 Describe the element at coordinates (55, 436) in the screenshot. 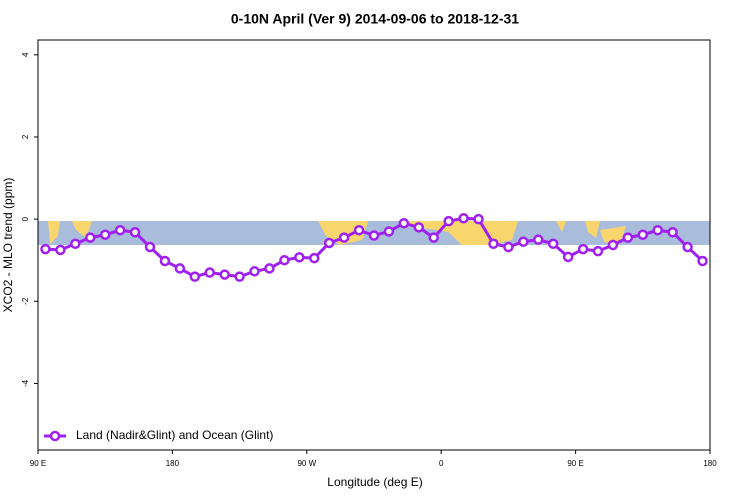

I see `legend-marker` at that location.